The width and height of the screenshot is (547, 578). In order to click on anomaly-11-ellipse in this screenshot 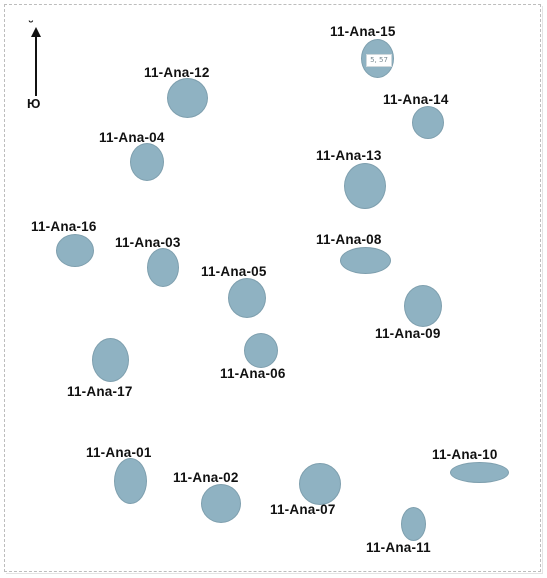, I will do `click(413, 524)`.